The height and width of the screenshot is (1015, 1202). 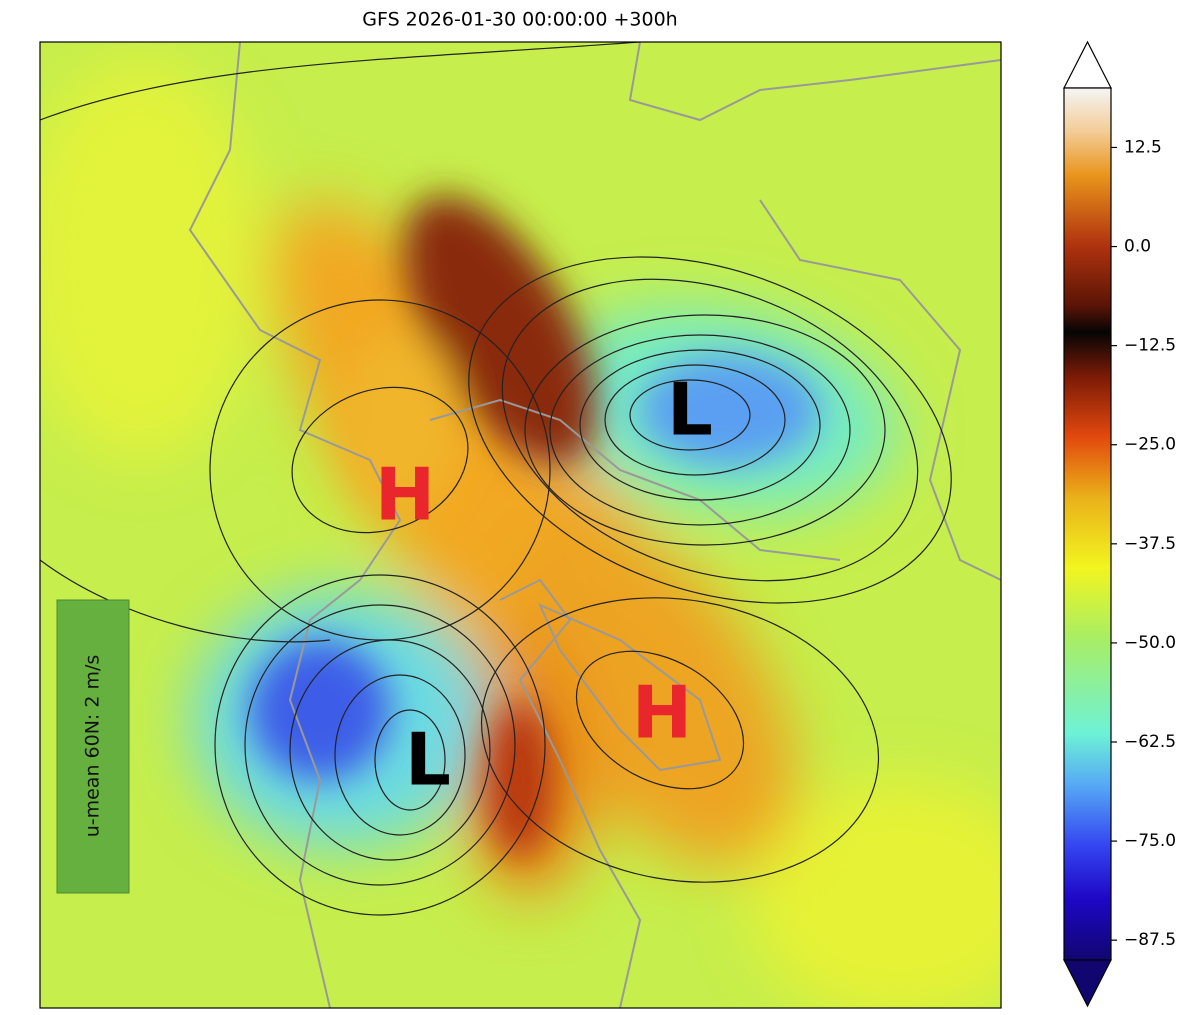 I want to click on colorbar-extend-top, so click(x=1087, y=64).